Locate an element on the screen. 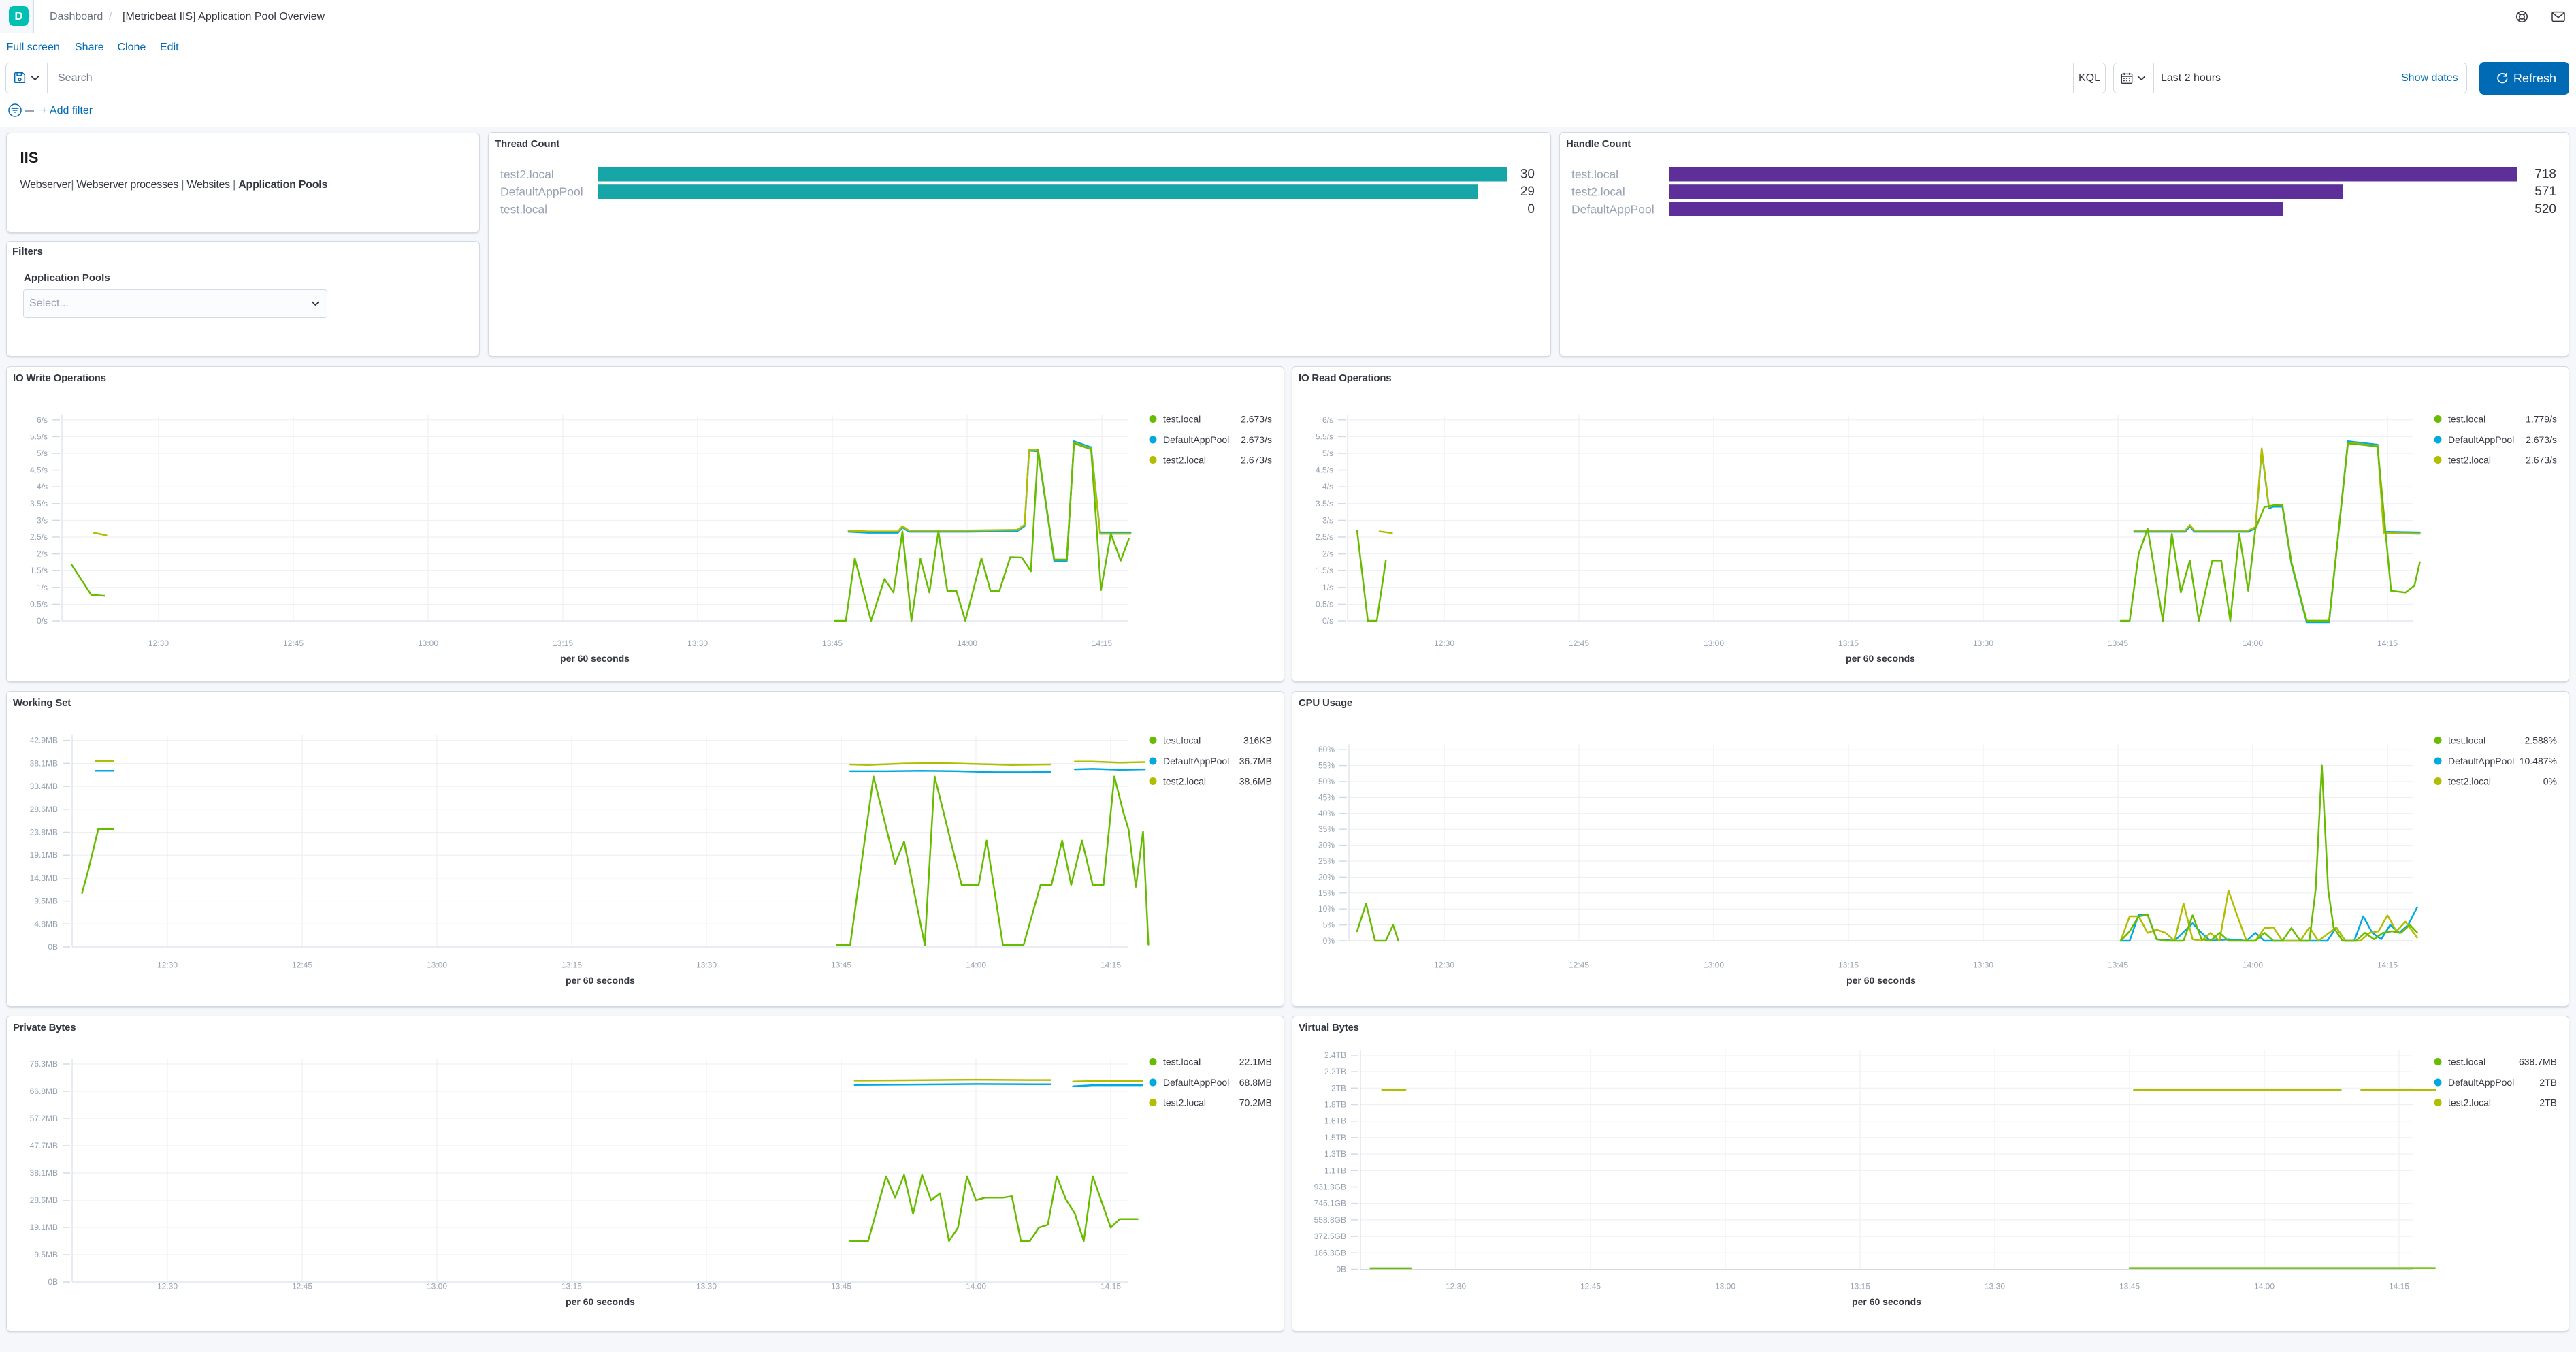  svg-text: 36.7MB is located at coordinates (1255, 761).